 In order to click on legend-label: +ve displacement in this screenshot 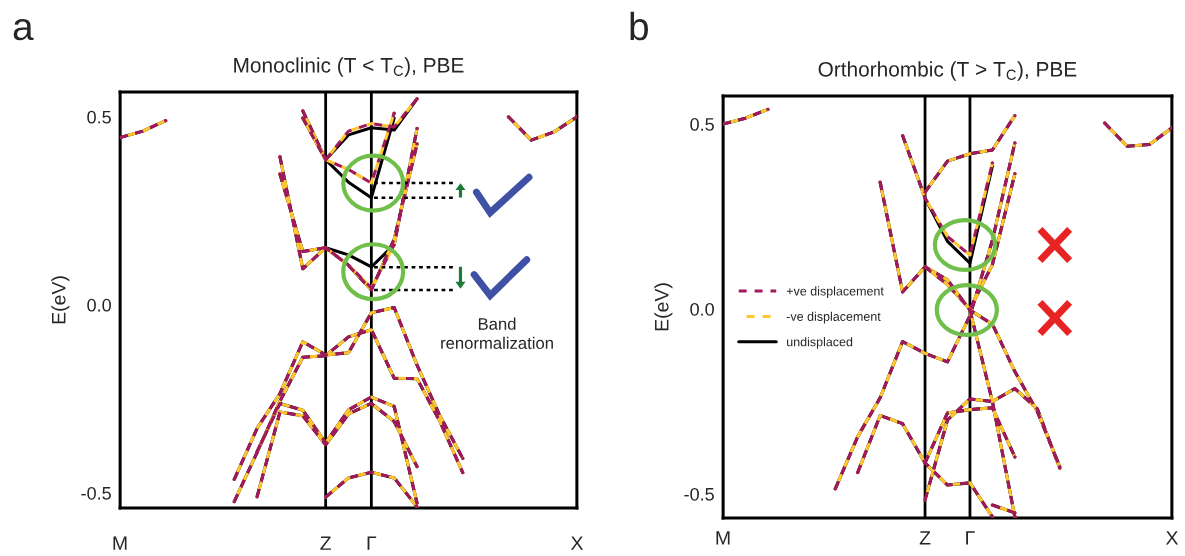, I will do `click(835, 292)`.